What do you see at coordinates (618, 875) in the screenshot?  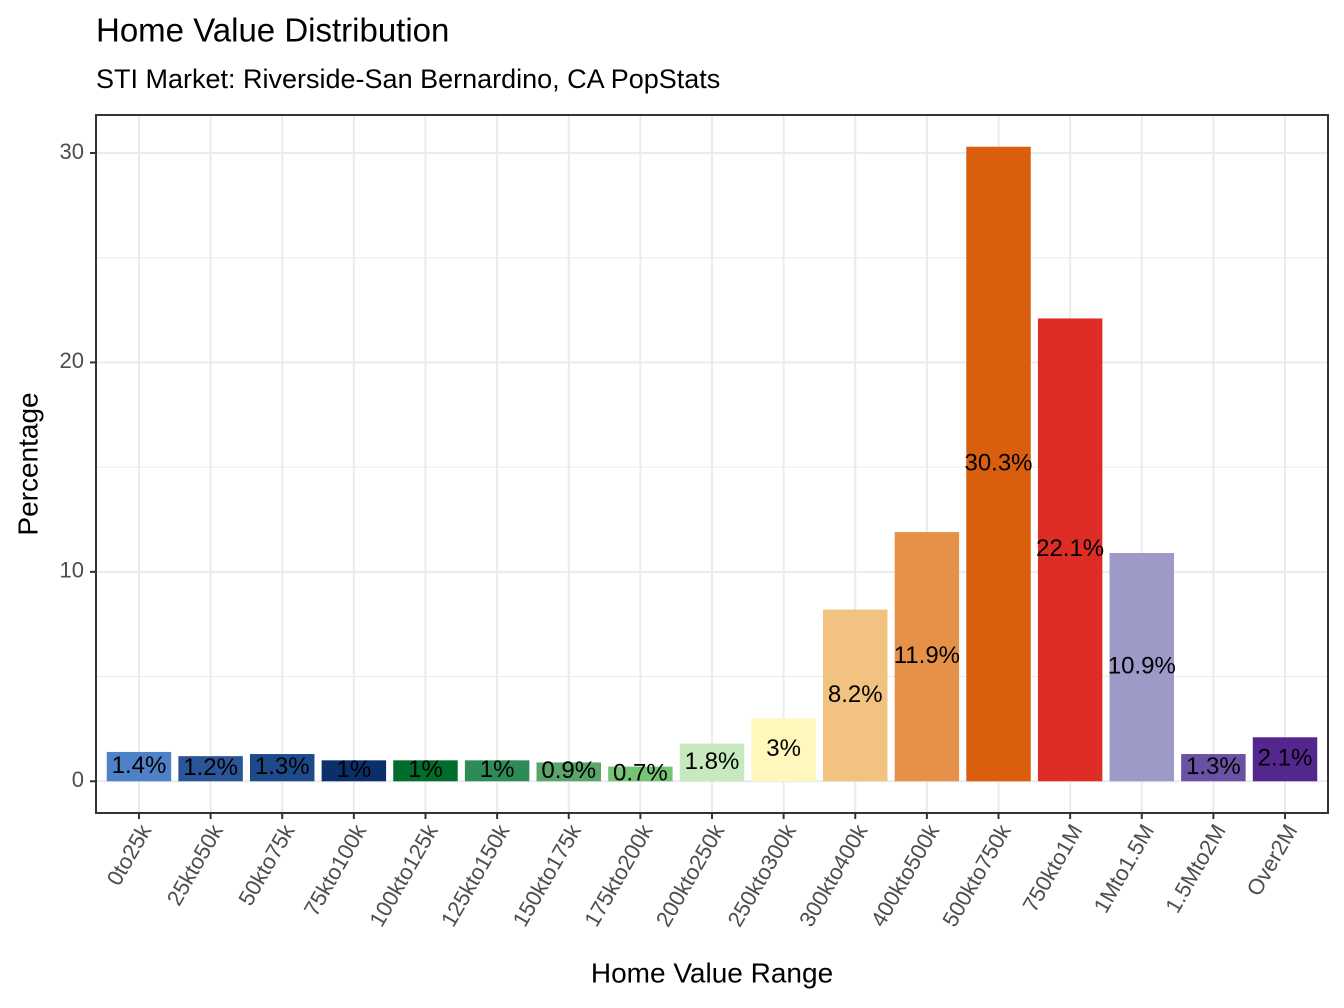 I see `x-tick-label: 175kto200k` at bounding box center [618, 875].